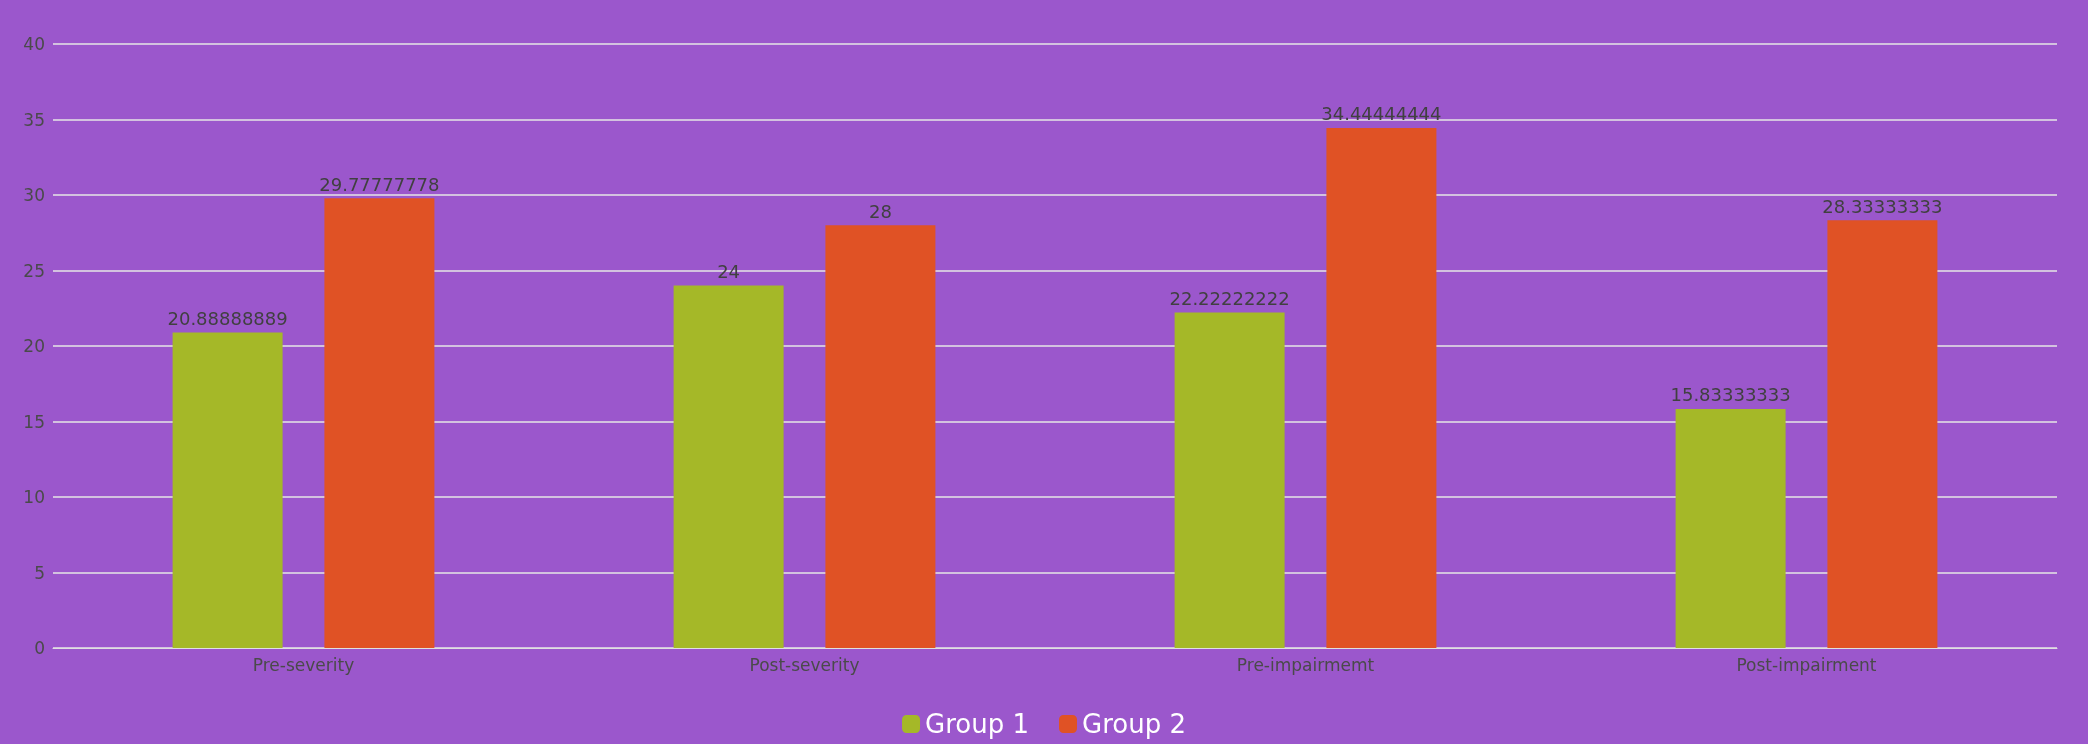 The width and height of the screenshot is (2088, 744). What do you see at coordinates (227, 319) in the screenshot?
I see `data-label: 20.88888889` at bounding box center [227, 319].